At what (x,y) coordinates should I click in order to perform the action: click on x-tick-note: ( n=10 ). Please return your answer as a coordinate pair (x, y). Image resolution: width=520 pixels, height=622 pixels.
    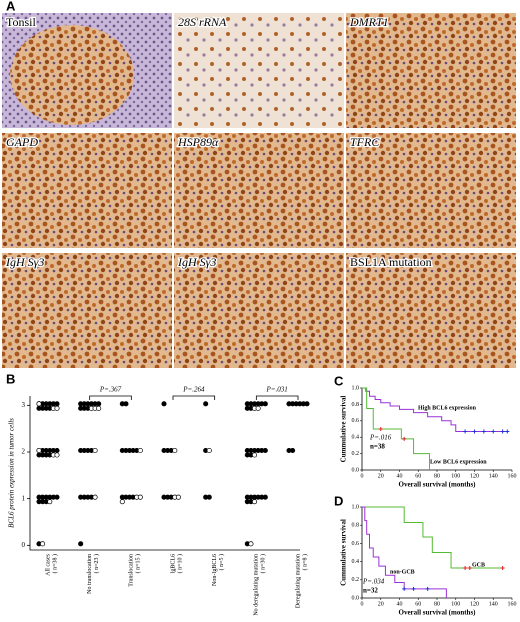
    Looking at the image, I should click on (179, 563).